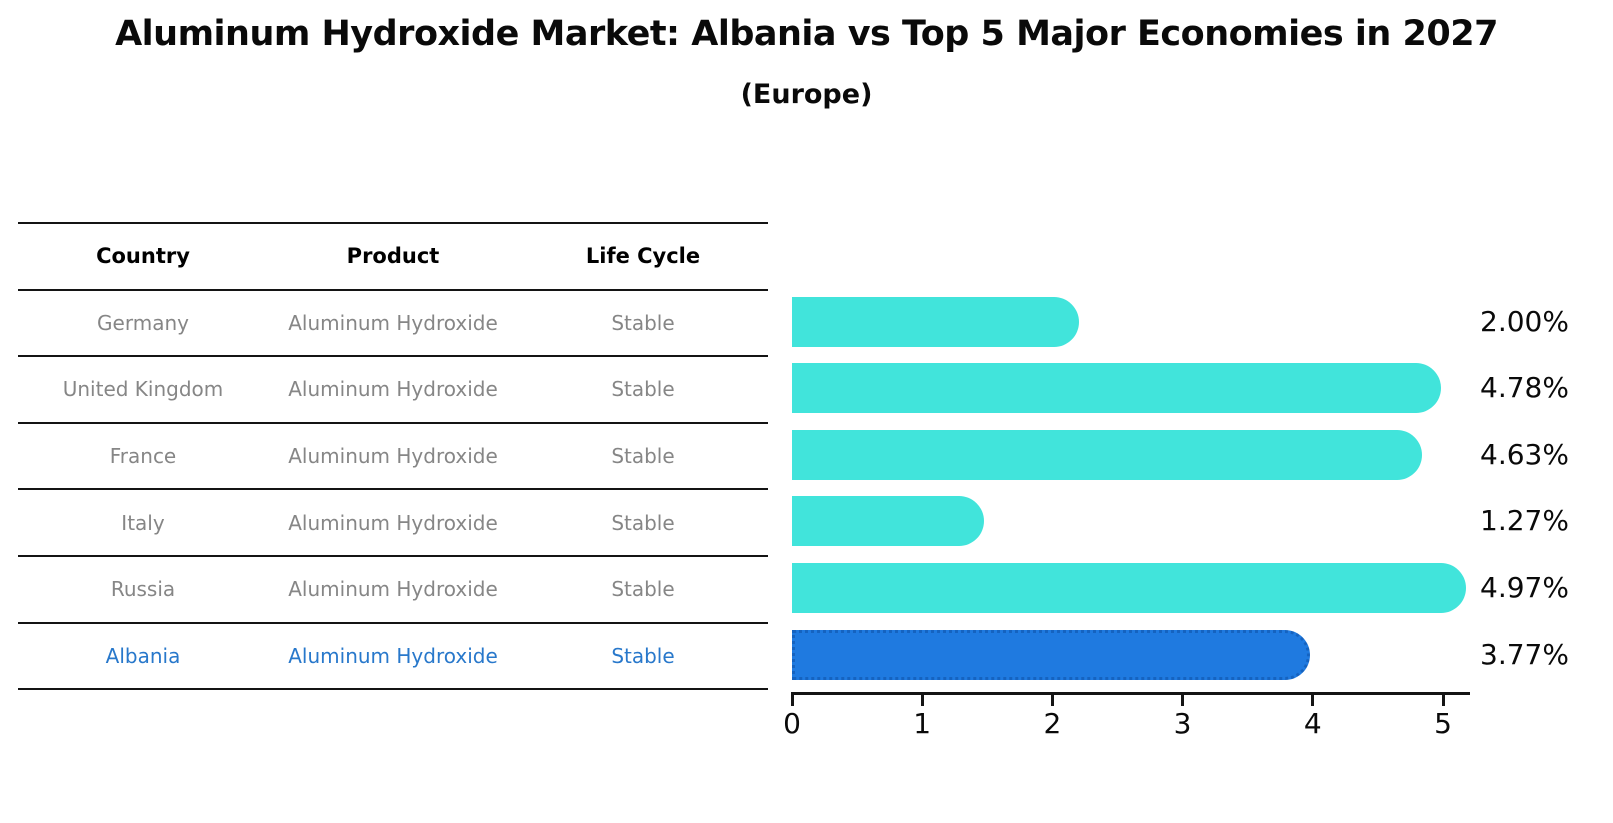 The image size is (1613, 823). Describe the element at coordinates (143, 589) in the screenshot. I see `country-cell: Russia` at that location.